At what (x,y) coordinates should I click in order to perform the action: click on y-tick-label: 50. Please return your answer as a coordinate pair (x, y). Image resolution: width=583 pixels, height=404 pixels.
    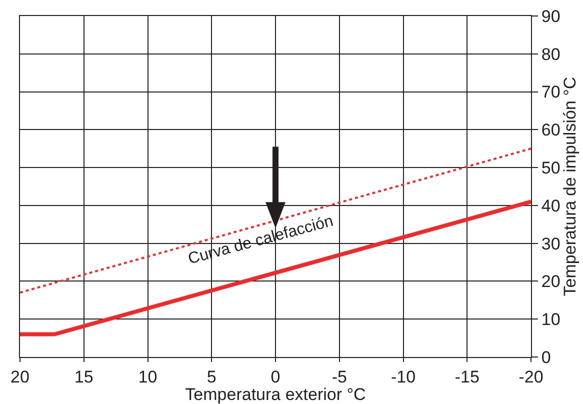
    Looking at the image, I should click on (550, 168).